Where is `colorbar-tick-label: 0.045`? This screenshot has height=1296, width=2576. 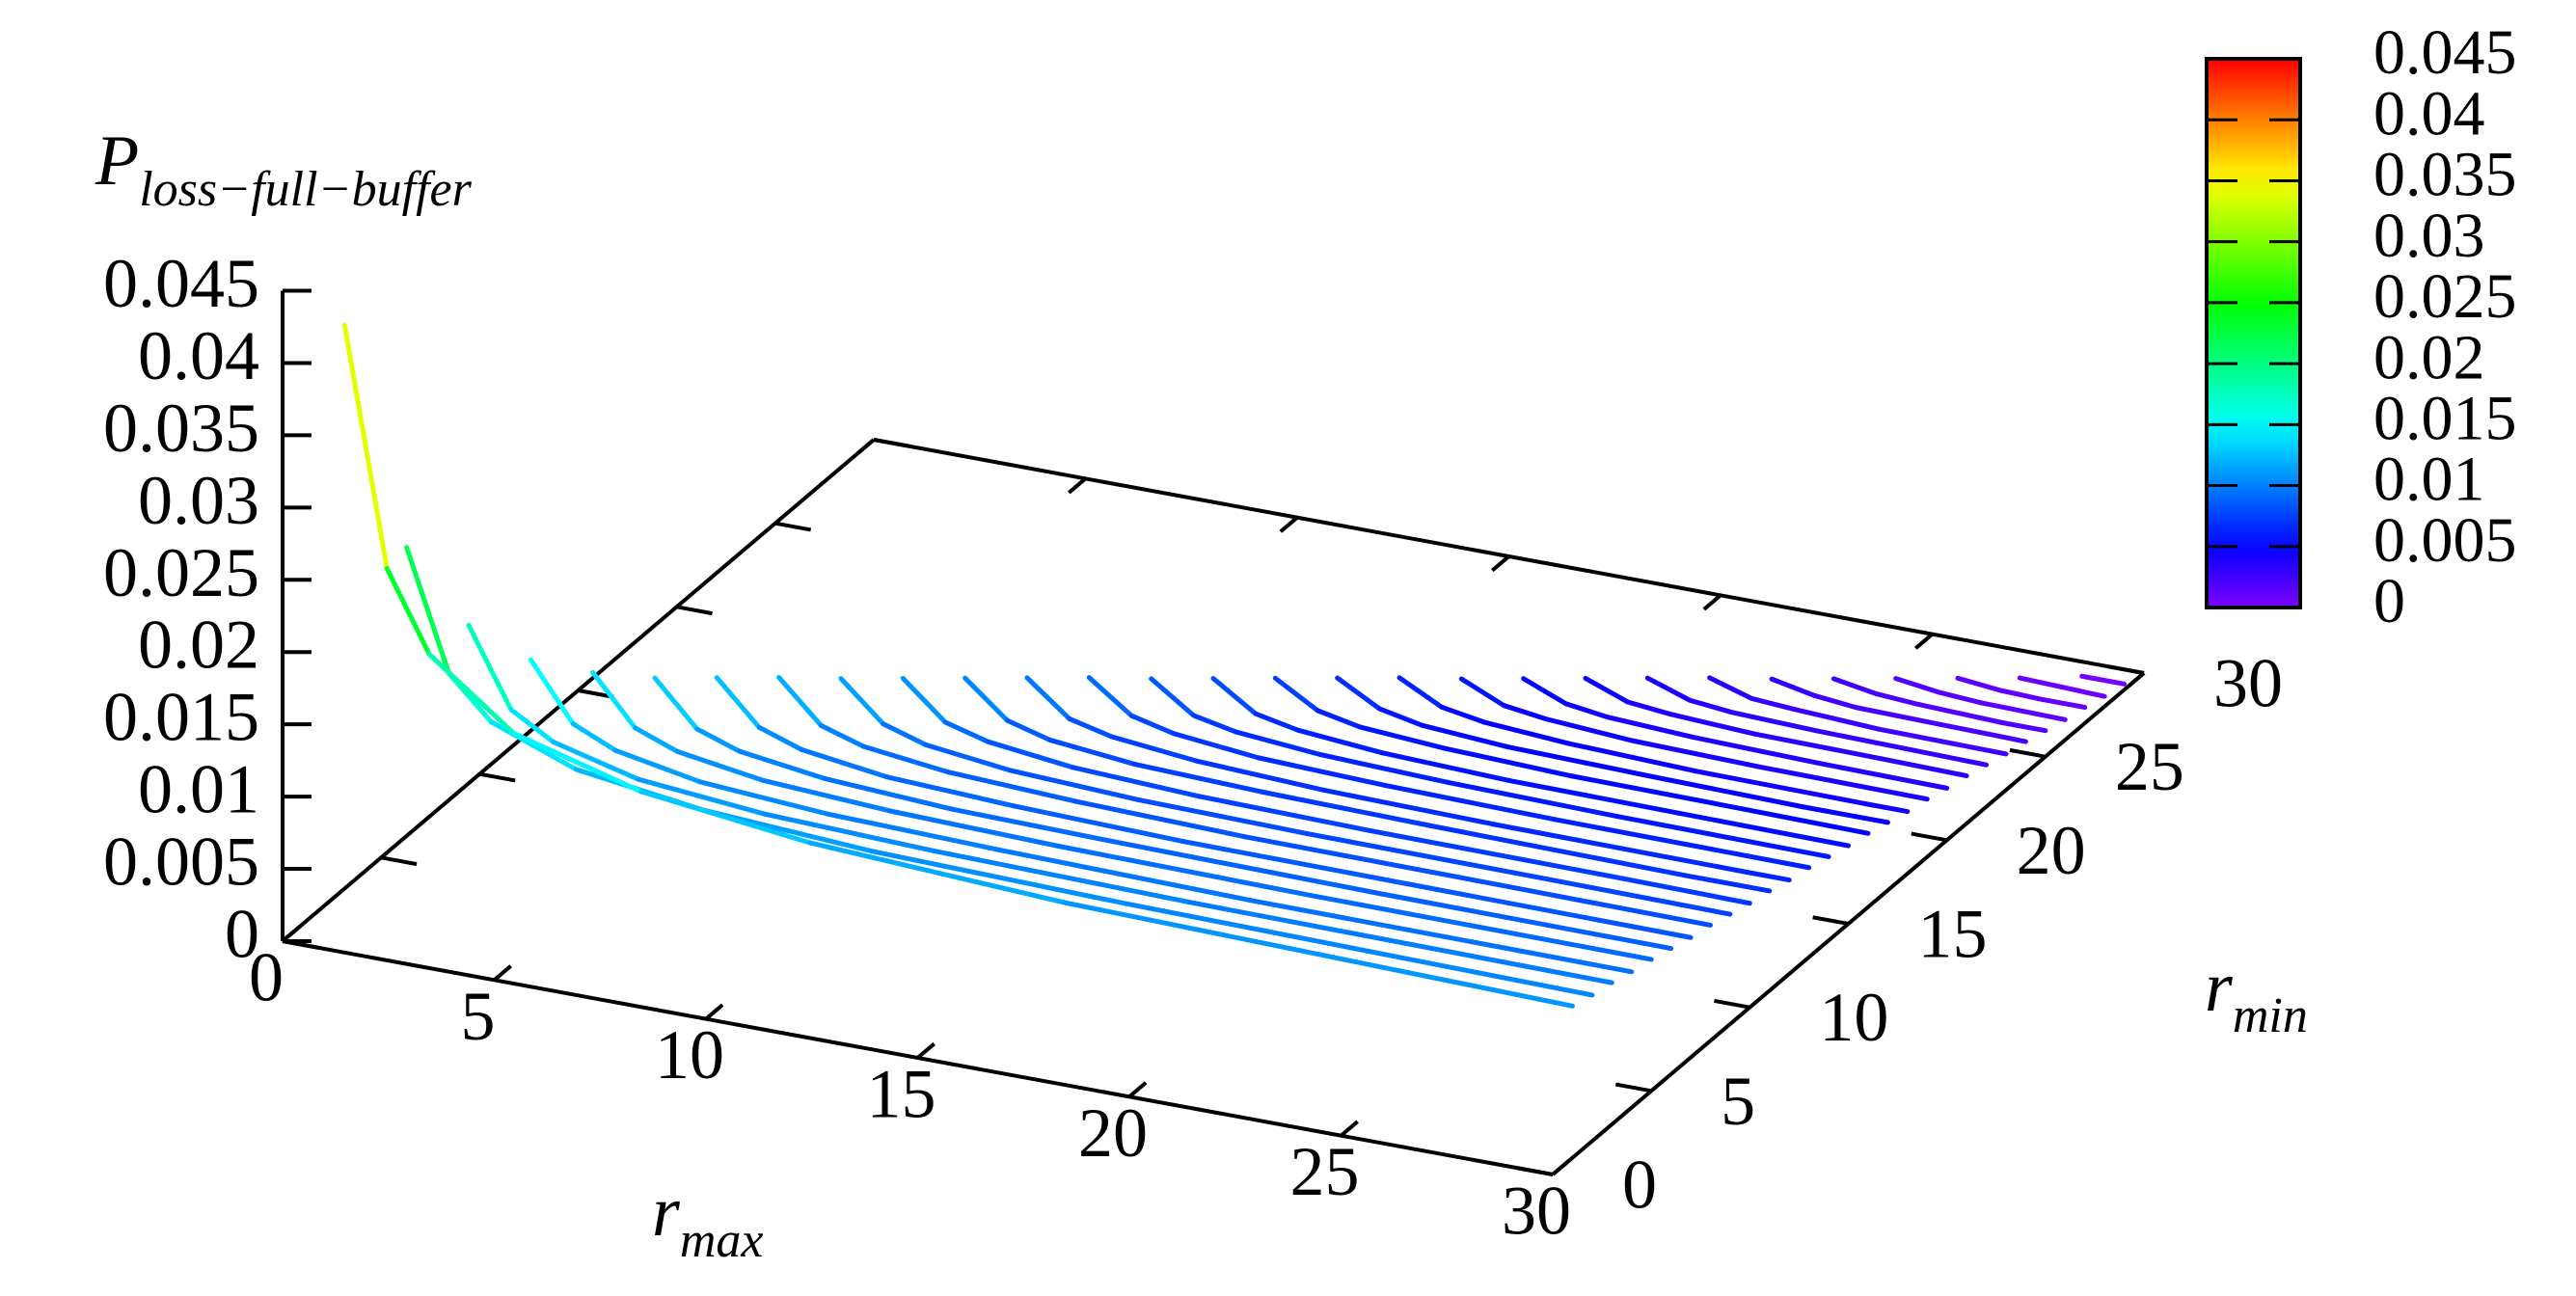 colorbar-tick-label: 0.045 is located at coordinates (2445, 52).